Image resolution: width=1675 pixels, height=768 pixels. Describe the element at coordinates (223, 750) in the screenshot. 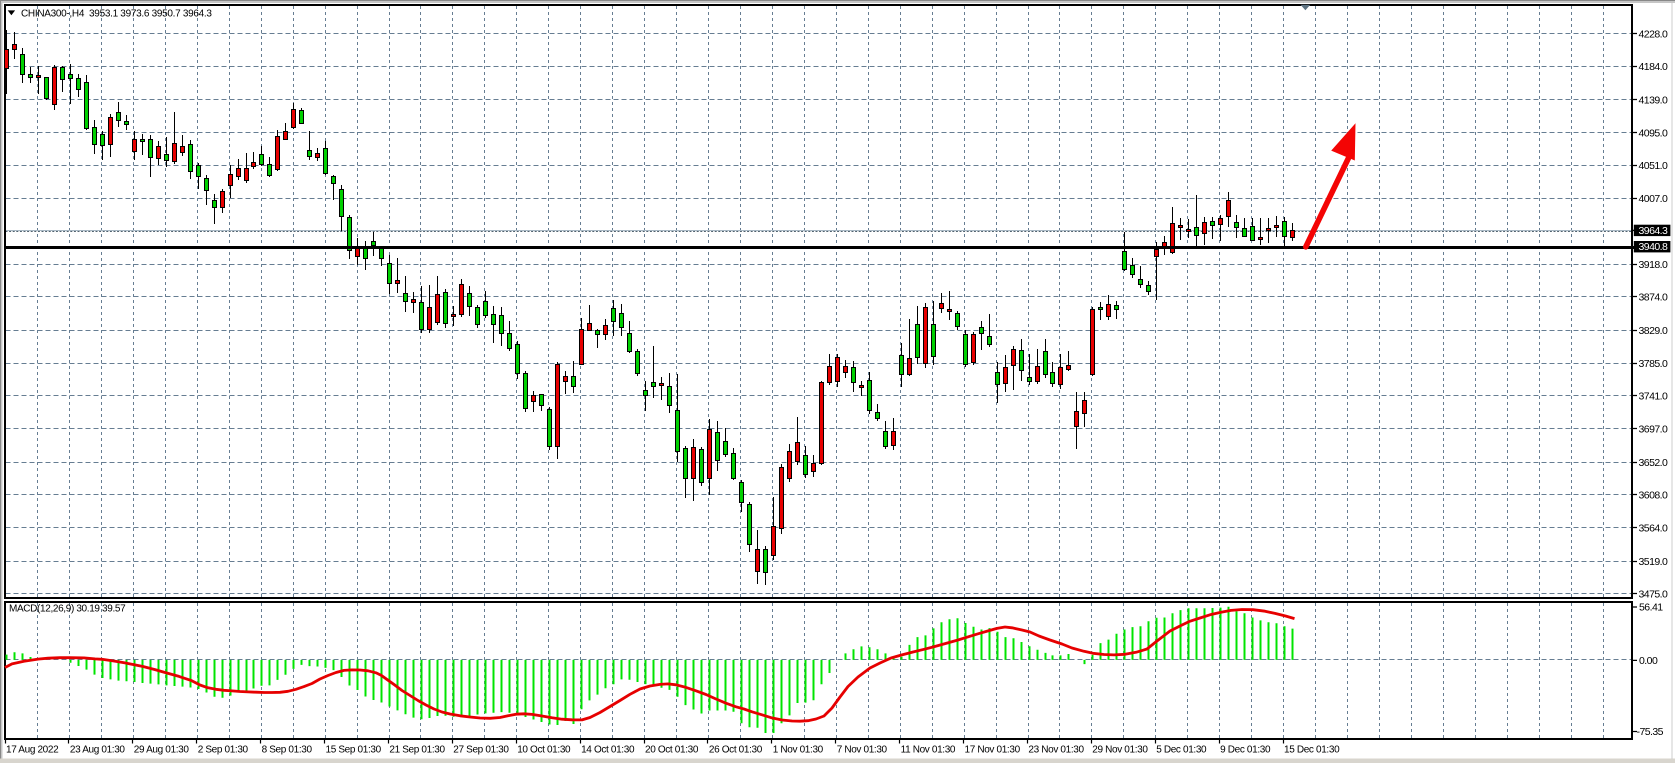

I see `svg-text: 2 Sep 01:30` at that location.